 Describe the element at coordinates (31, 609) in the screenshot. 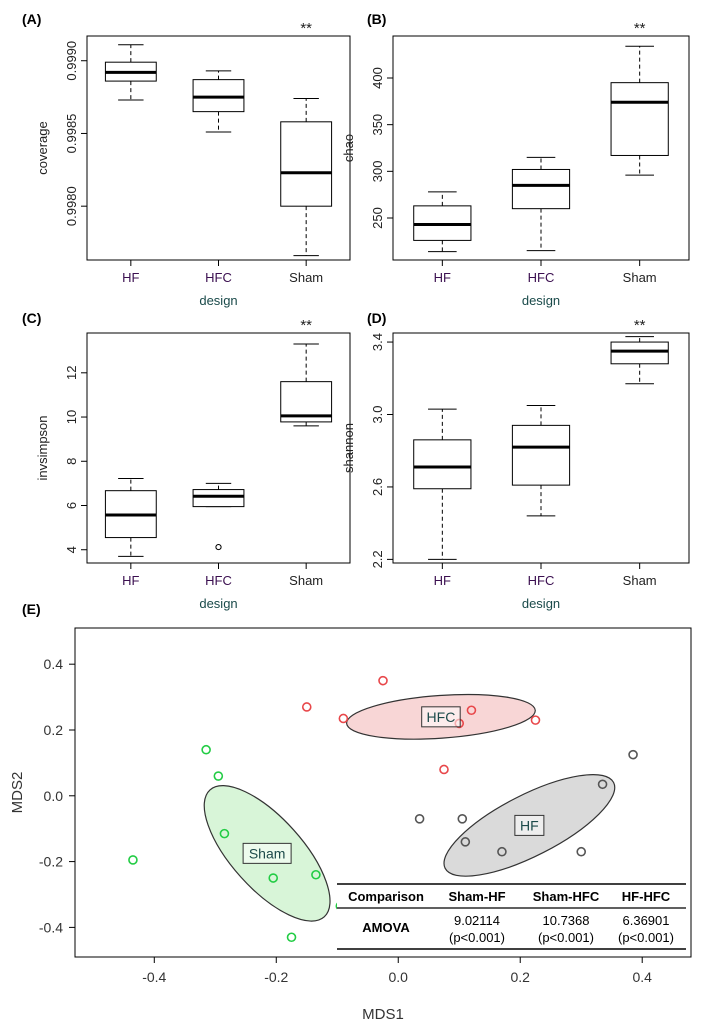

I see `panel-label: (E)` at that location.